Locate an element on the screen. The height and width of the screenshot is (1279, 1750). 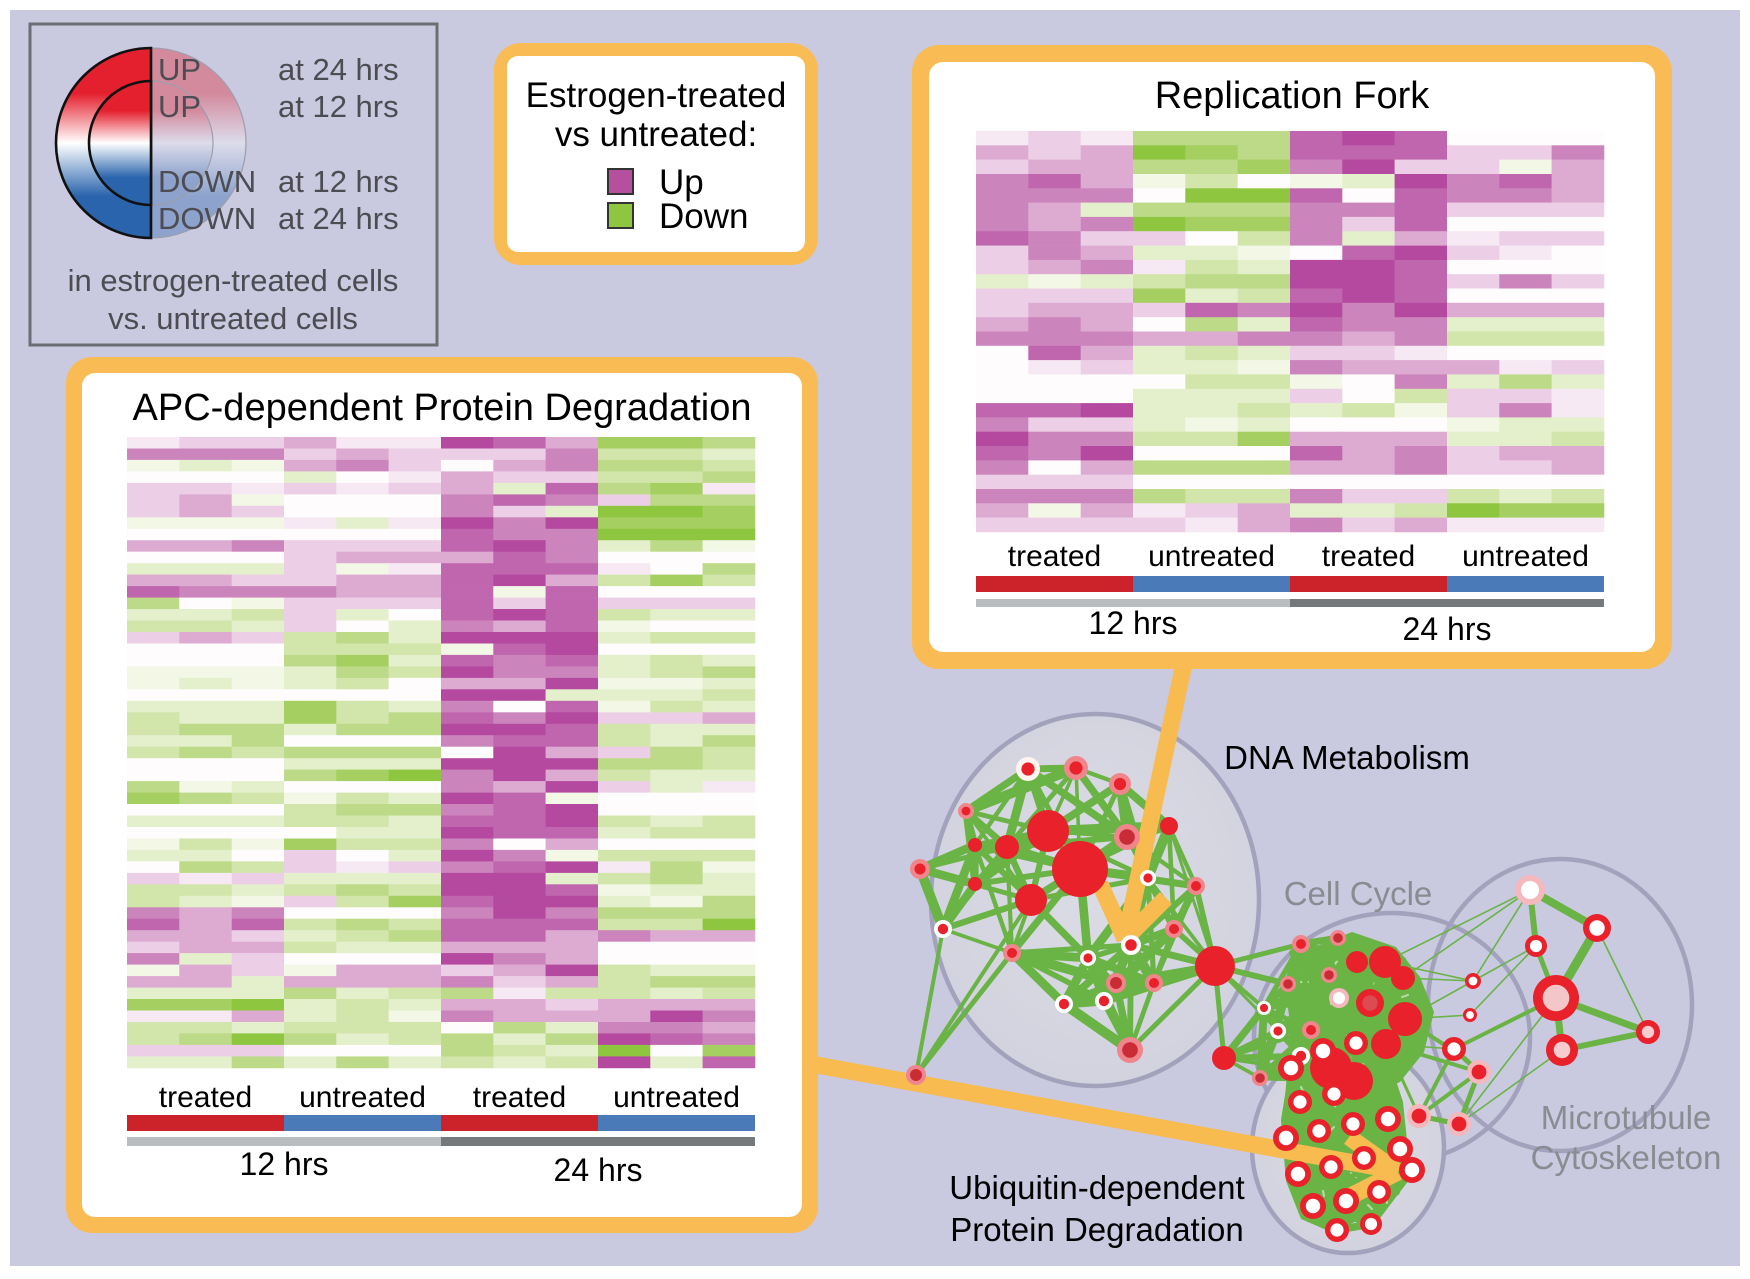
svg-text: in estrogen-treated cells is located at coordinates (233, 280).